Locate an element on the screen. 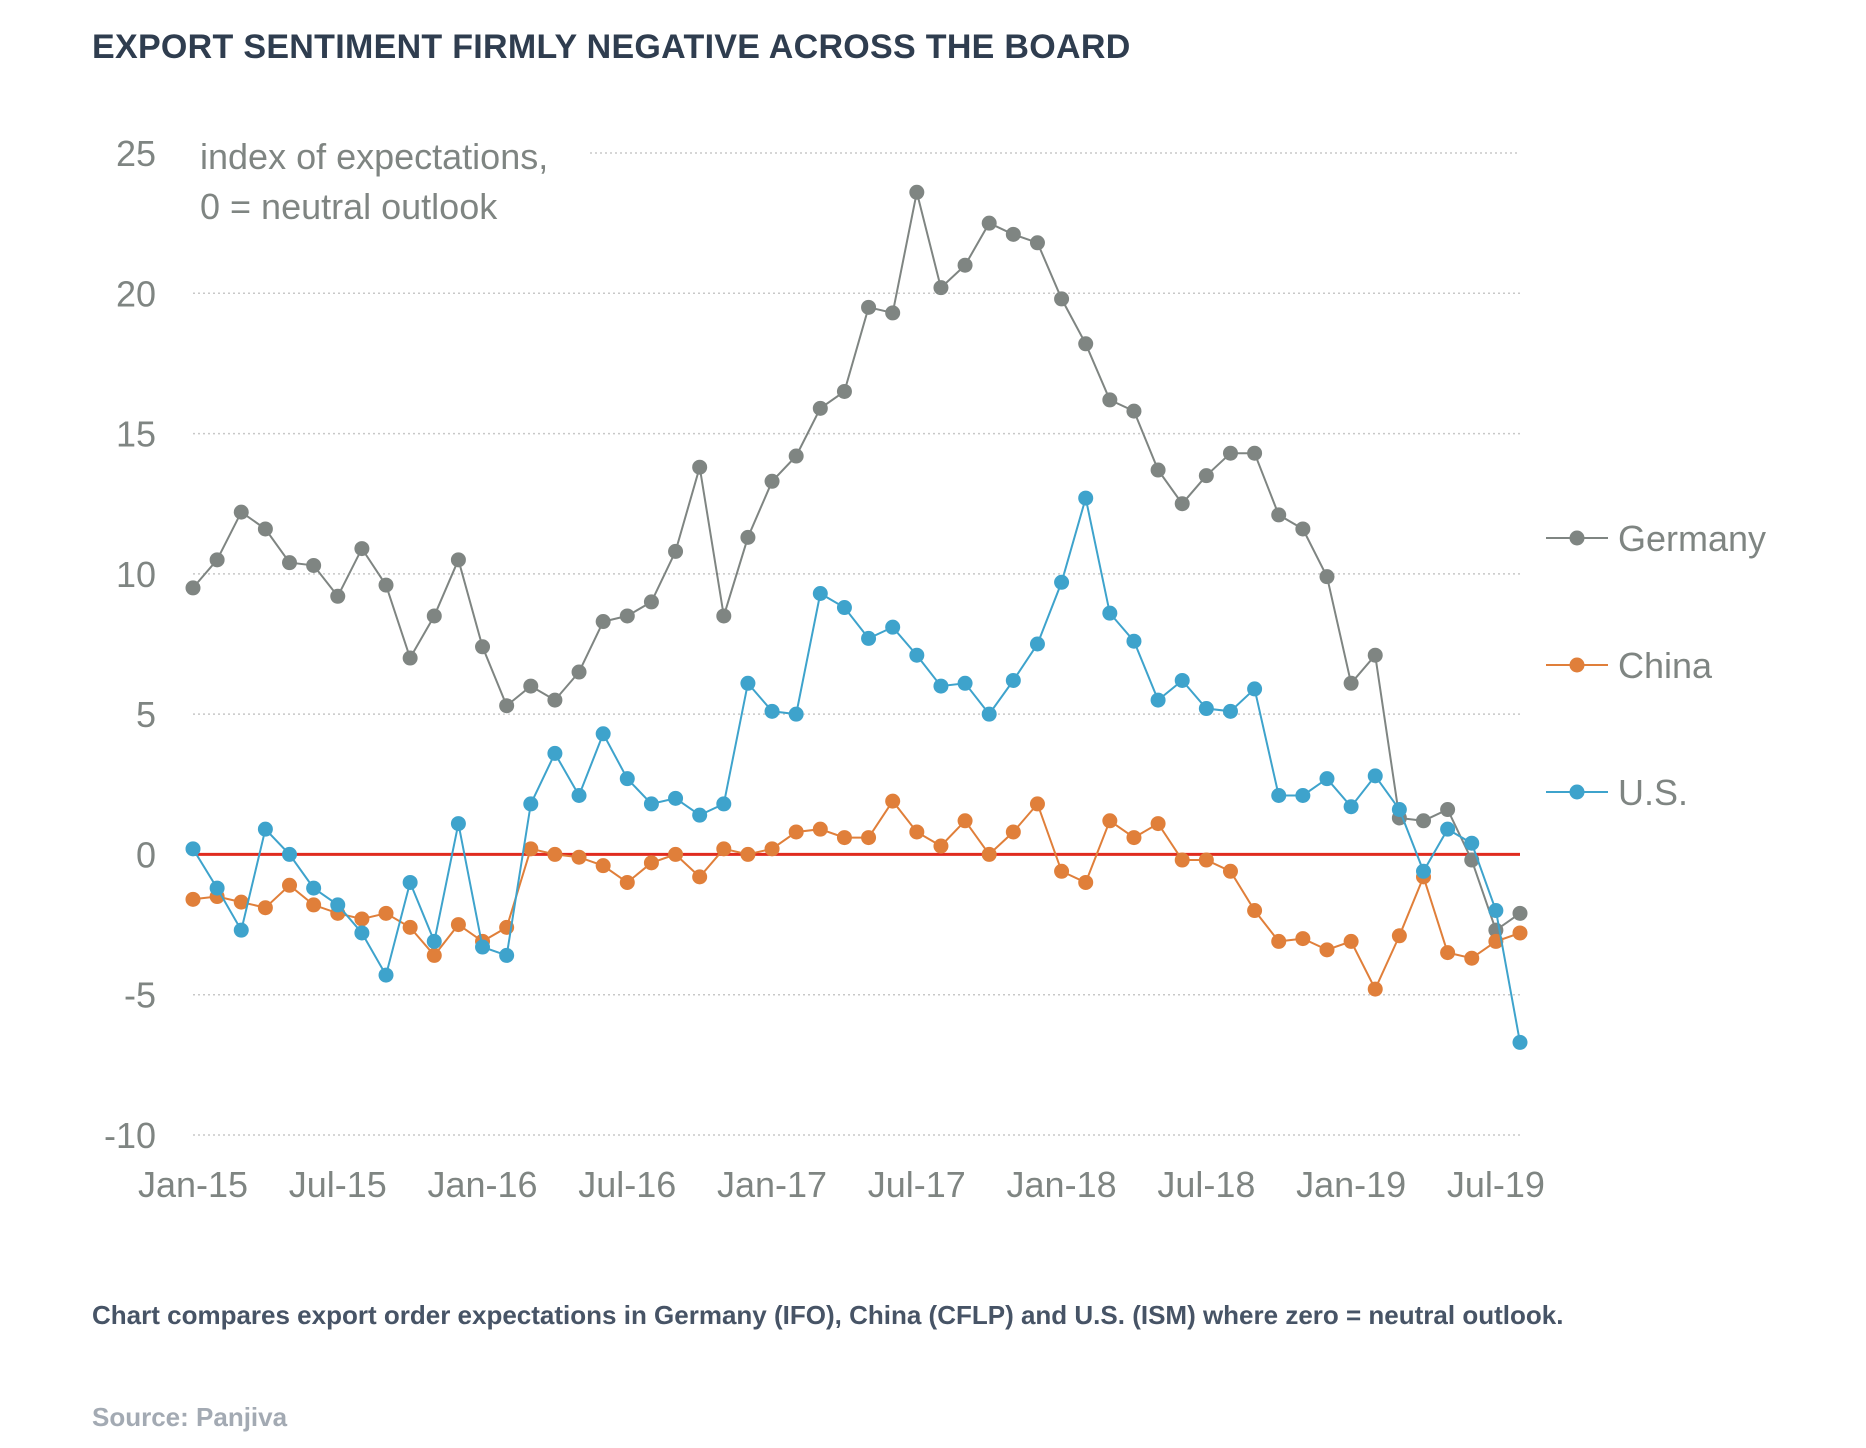 The image size is (1866, 1448). y-tick-label: 0 is located at coordinates (146, 854).